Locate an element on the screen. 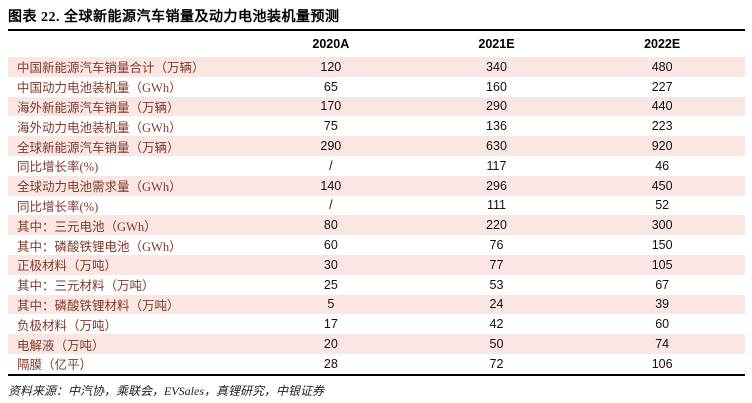 This screenshot has height=403, width=752. row-value: 223 is located at coordinates (662, 126).